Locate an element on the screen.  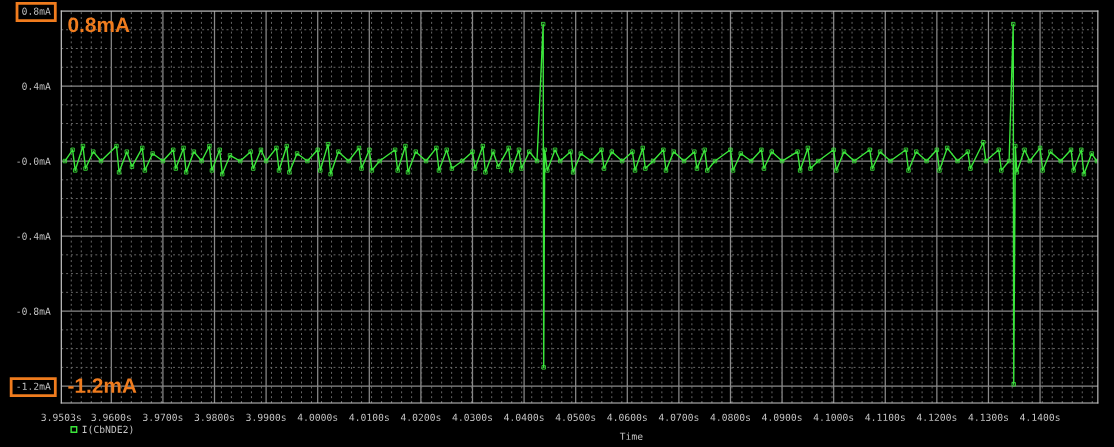
x-tick-label: 3.9900s is located at coordinates (266, 417).